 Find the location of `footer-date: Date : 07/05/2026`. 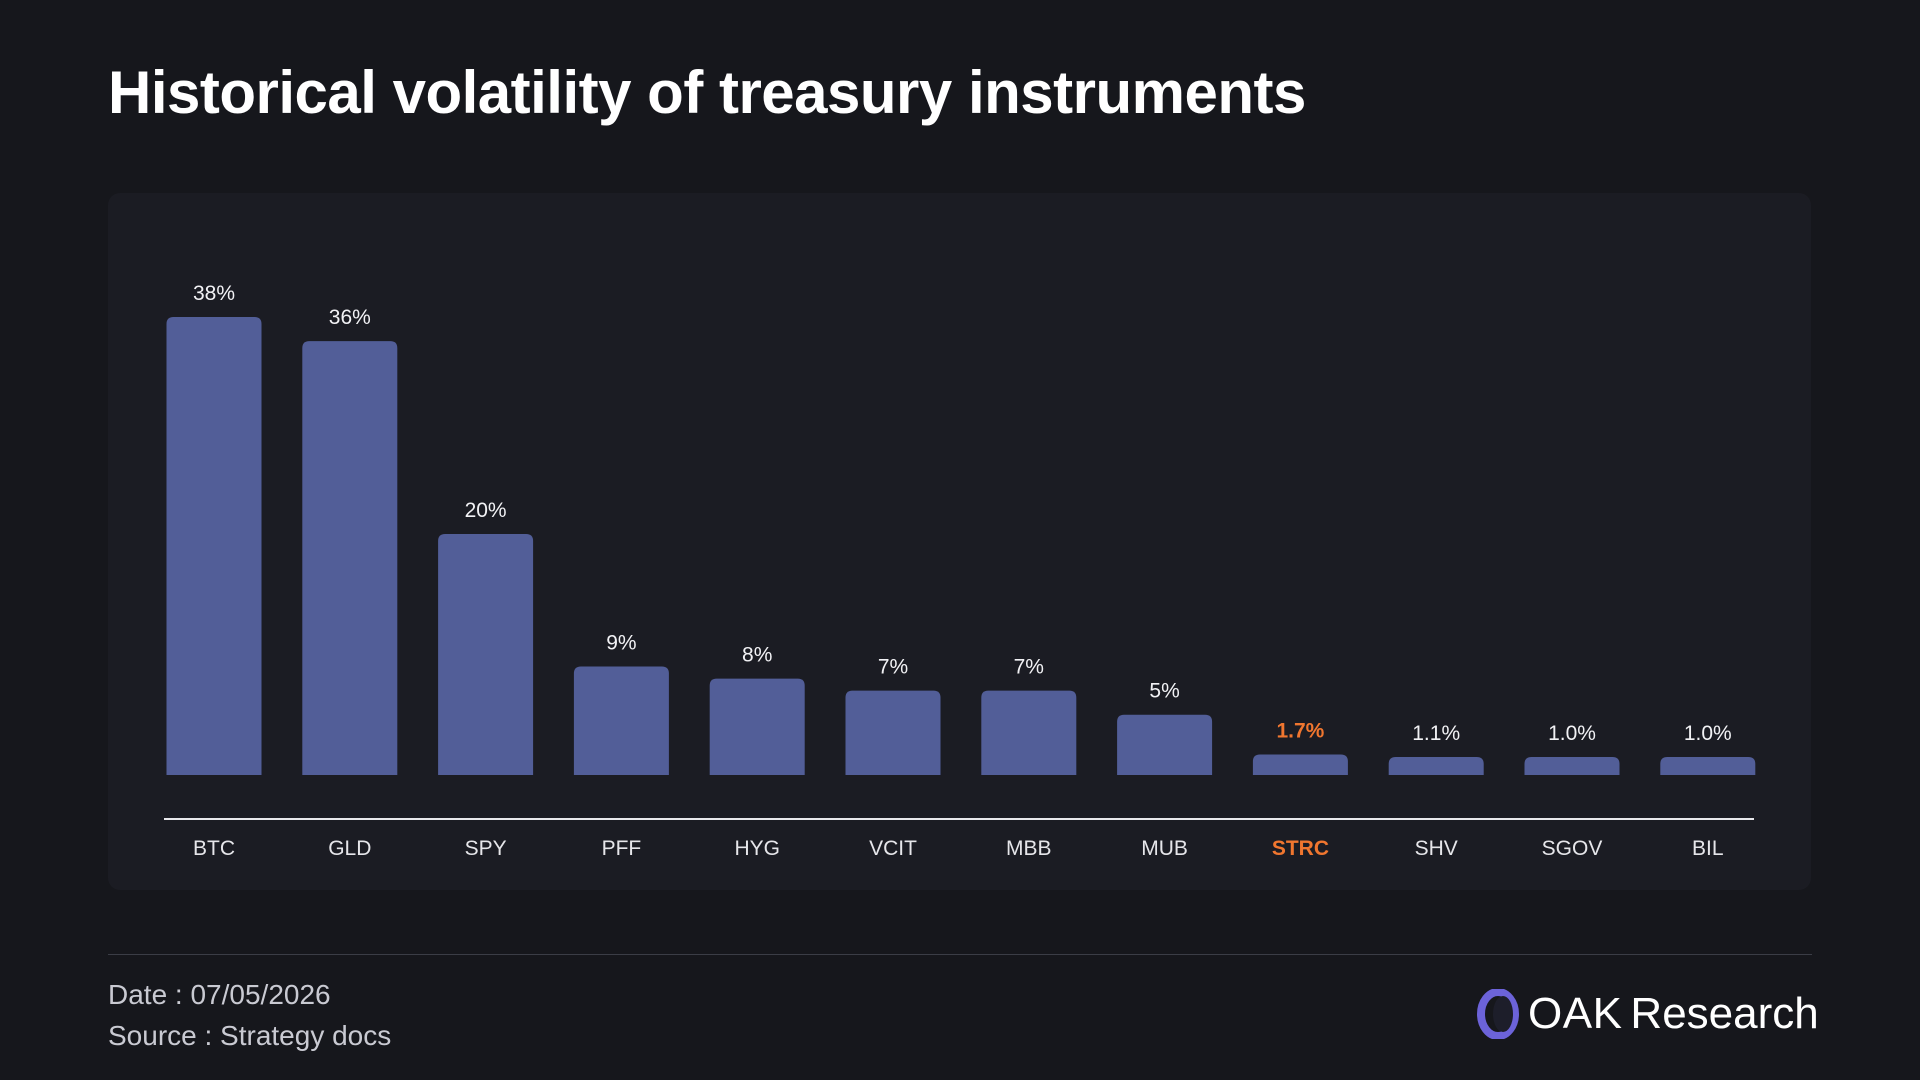

footer-date: Date : 07/05/2026 is located at coordinates (219, 994).